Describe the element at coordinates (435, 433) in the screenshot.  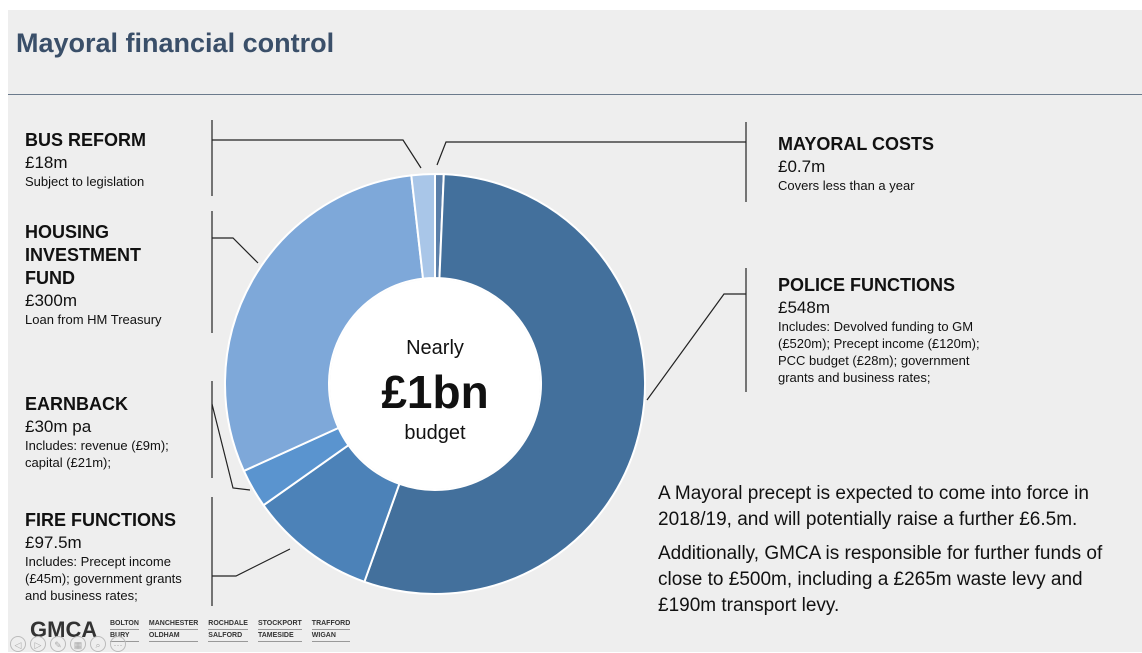
I see `center-text-line3: budget` at that location.